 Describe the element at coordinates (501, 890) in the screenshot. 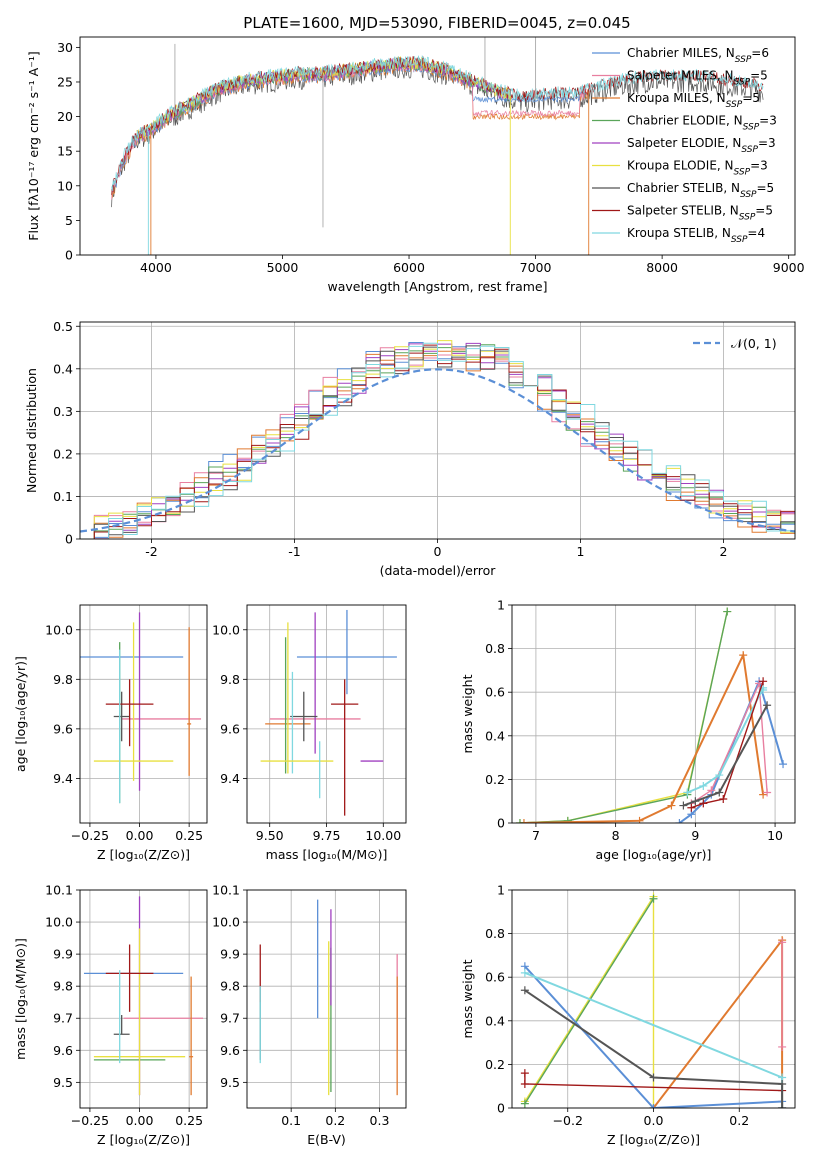

I see `y-tick-label: 1` at that location.